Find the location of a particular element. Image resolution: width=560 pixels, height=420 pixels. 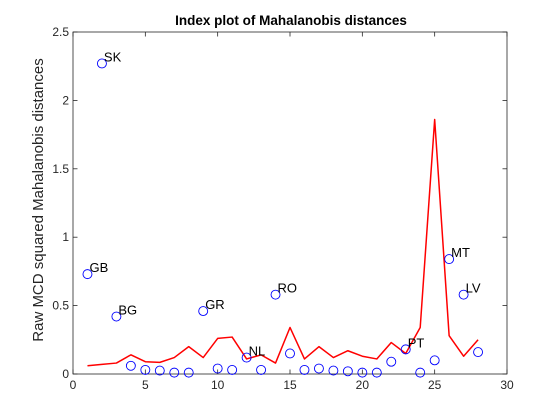

y-tick-label: 1 is located at coordinates (65, 237).